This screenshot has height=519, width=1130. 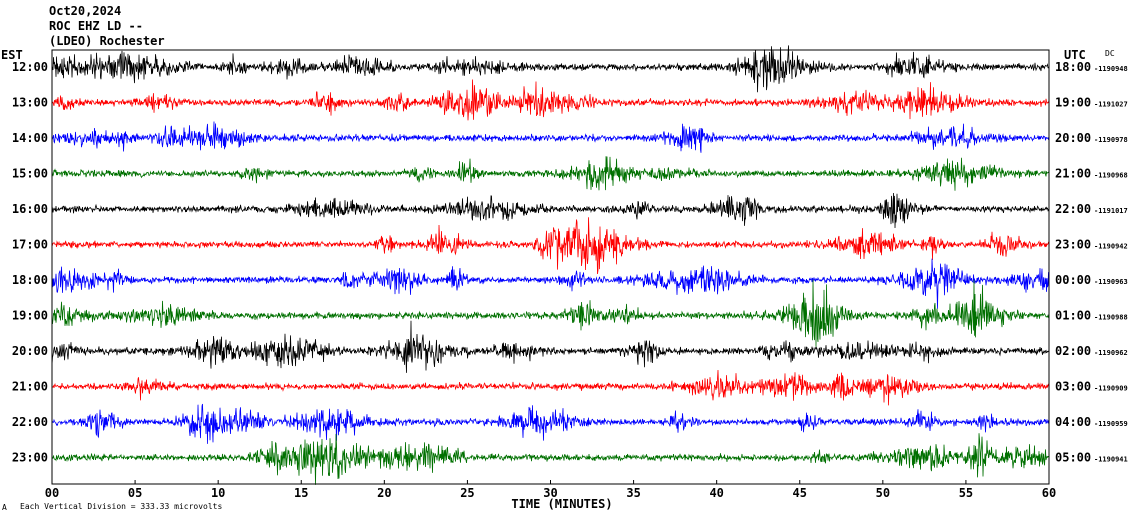 What do you see at coordinates (550, 493) in the screenshot?
I see `x-tick-label: 30` at bounding box center [550, 493].